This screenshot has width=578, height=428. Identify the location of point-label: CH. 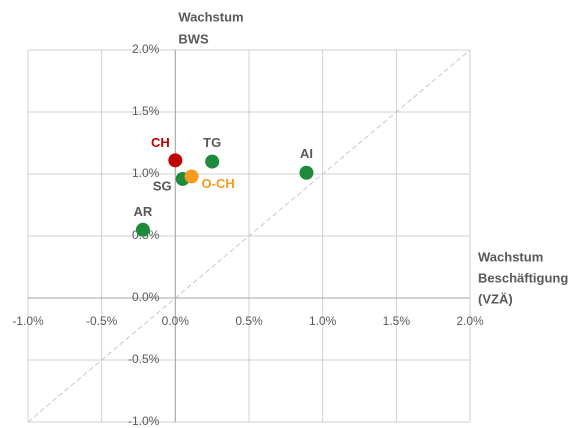
(160, 142).